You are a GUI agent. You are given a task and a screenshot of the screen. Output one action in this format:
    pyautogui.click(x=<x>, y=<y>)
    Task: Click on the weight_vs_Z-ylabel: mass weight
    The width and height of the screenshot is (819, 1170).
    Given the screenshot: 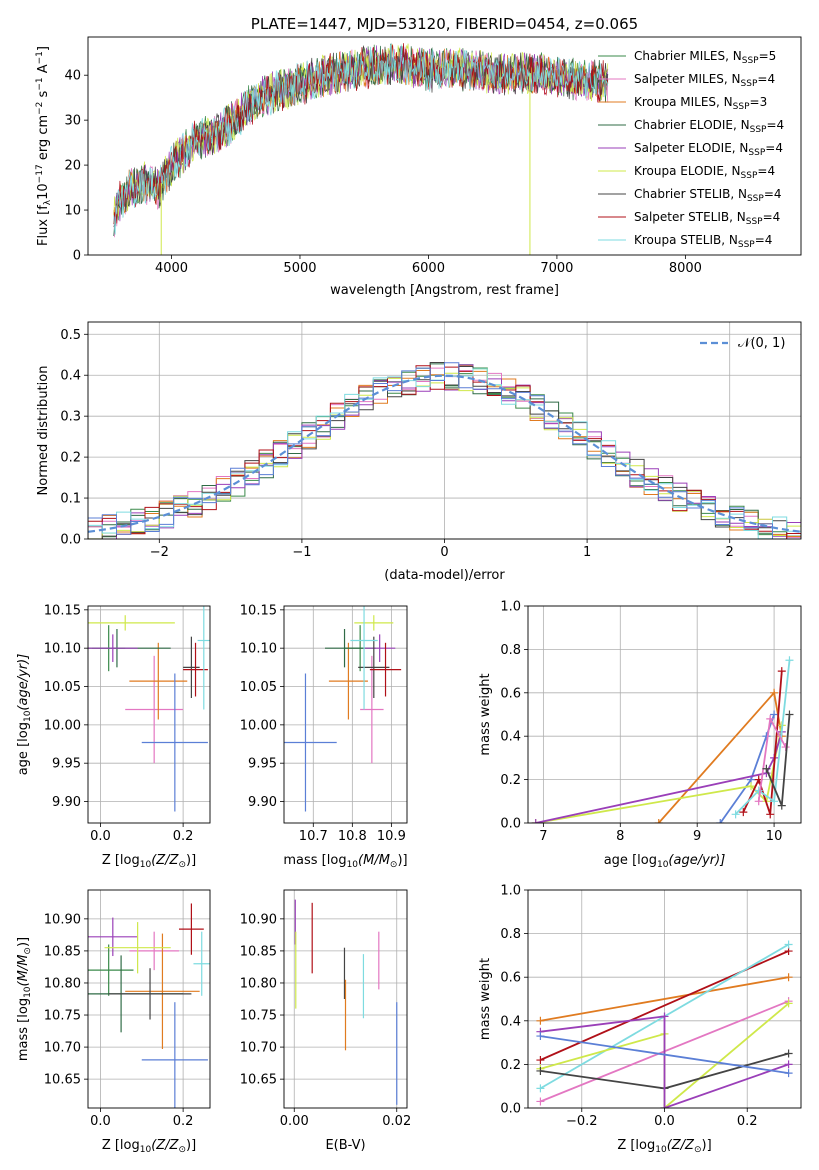 What is the action you would take?
    pyautogui.click(x=485, y=999)
    